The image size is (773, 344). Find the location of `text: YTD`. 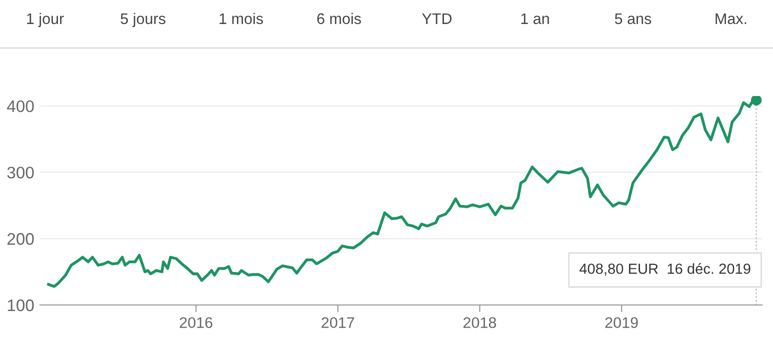

text: YTD is located at coordinates (437, 18).